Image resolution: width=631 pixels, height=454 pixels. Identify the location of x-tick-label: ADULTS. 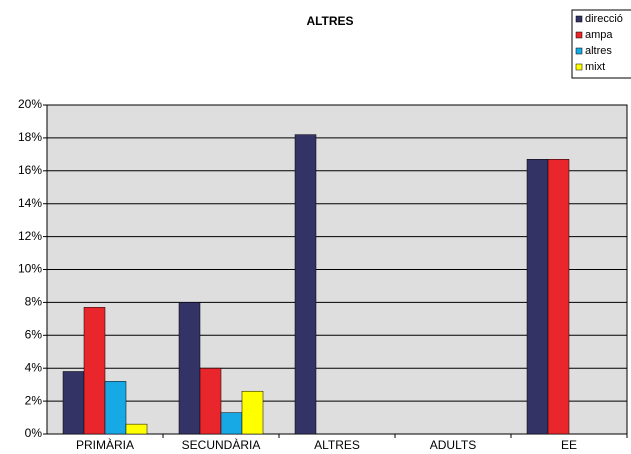
(453, 445).